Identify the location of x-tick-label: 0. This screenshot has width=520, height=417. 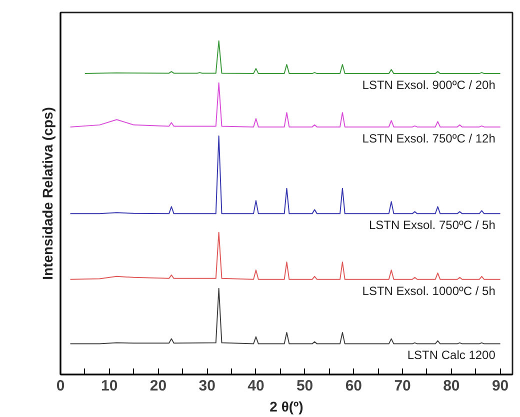
(60, 386).